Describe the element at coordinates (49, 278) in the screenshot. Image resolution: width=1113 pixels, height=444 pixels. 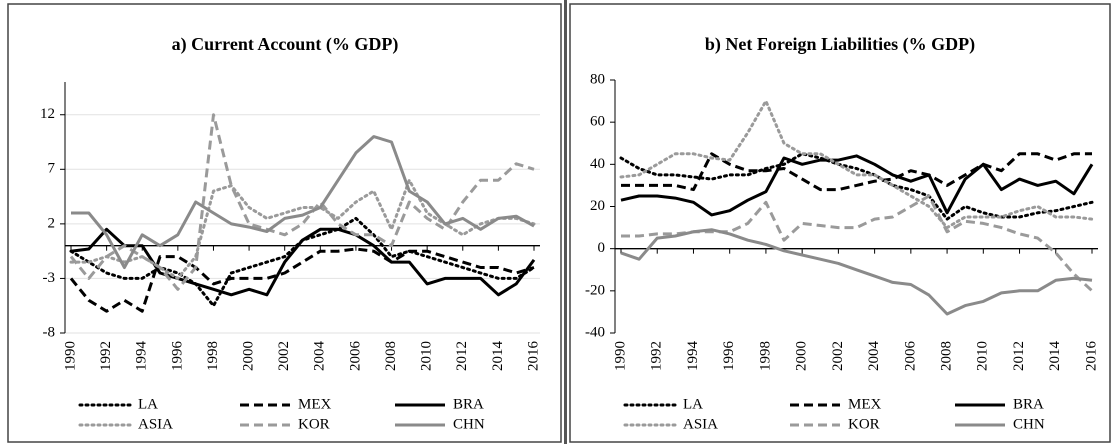
I see `y-tick-label: -3` at that location.